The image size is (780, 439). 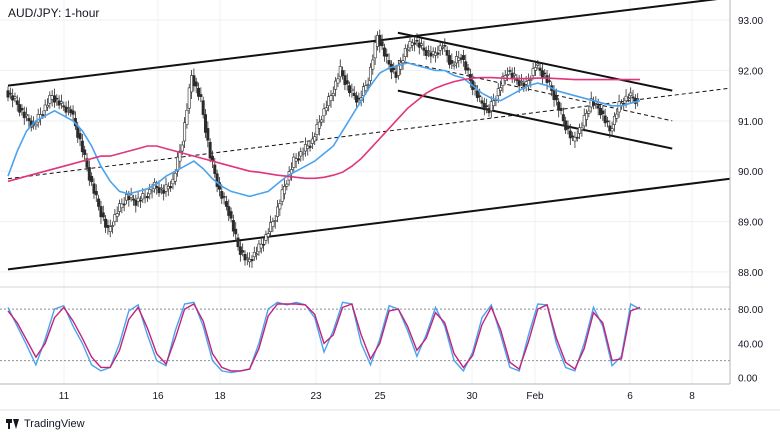 I want to click on x-tick-label: 18, so click(x=220, y=396).